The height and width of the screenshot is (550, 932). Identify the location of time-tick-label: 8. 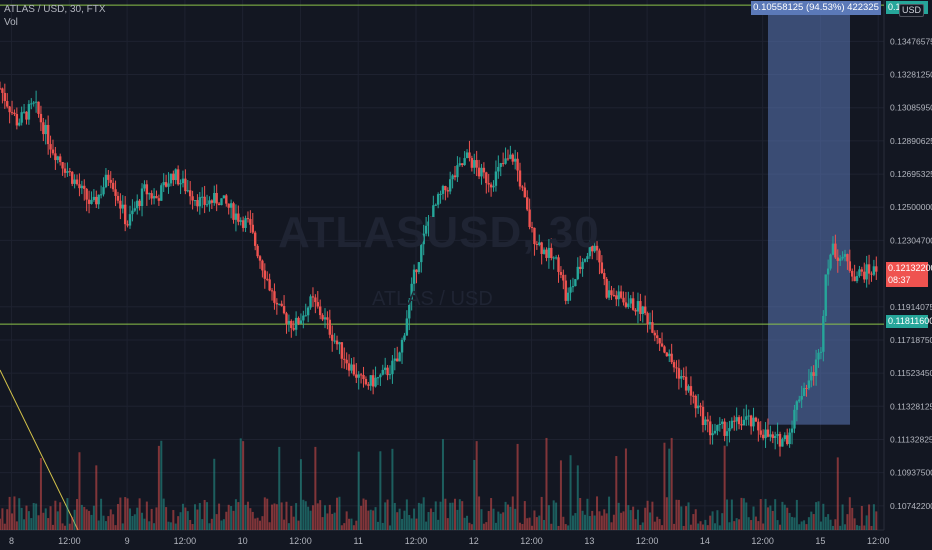
(11, 541).